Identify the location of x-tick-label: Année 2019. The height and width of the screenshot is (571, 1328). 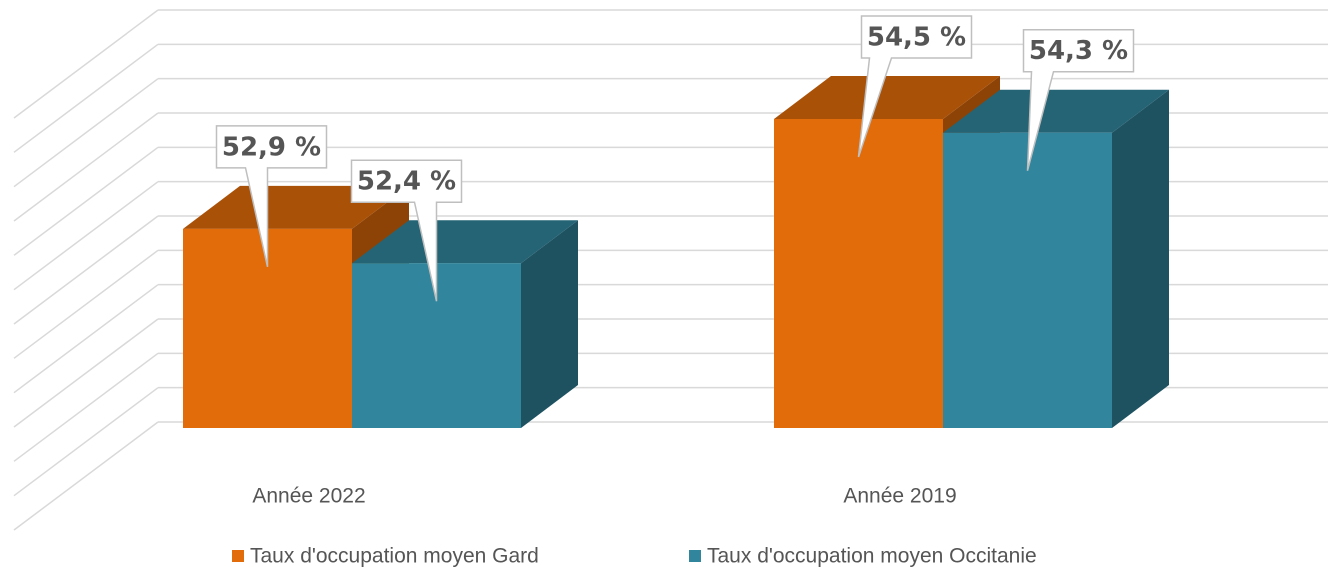
(899, 496).